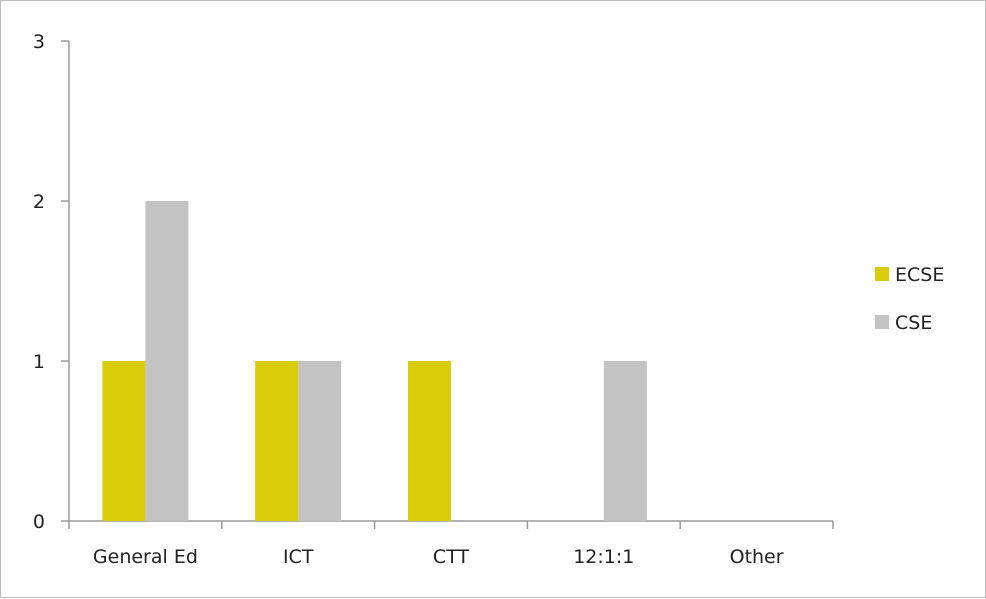 The width and height of the screenshot is (986, 599). I want to click on y-tick-label: 2, so click(39, 202).